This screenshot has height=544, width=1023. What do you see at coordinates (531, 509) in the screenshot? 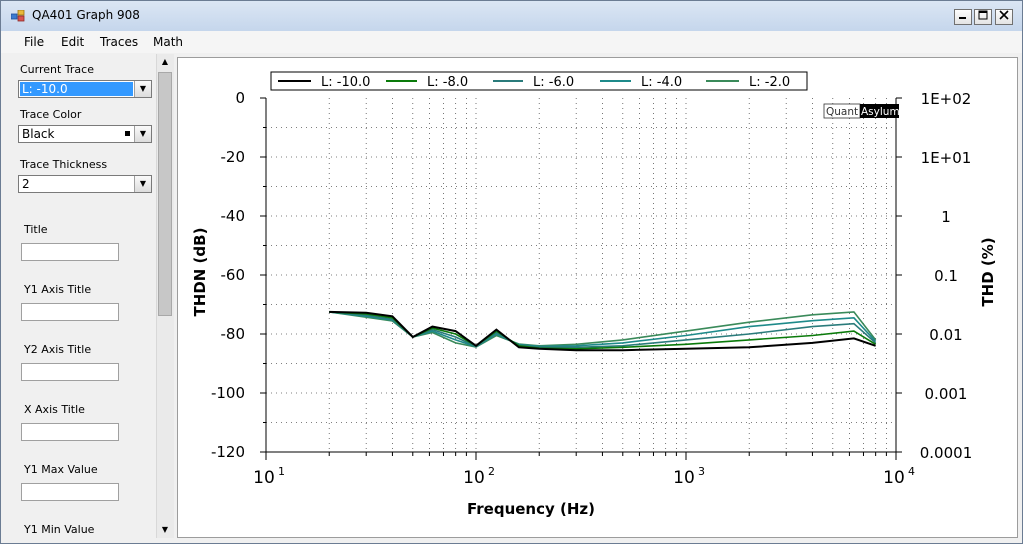
I see `x-axis-title: Frequency (Hz)` at bounding box center [531, 509].